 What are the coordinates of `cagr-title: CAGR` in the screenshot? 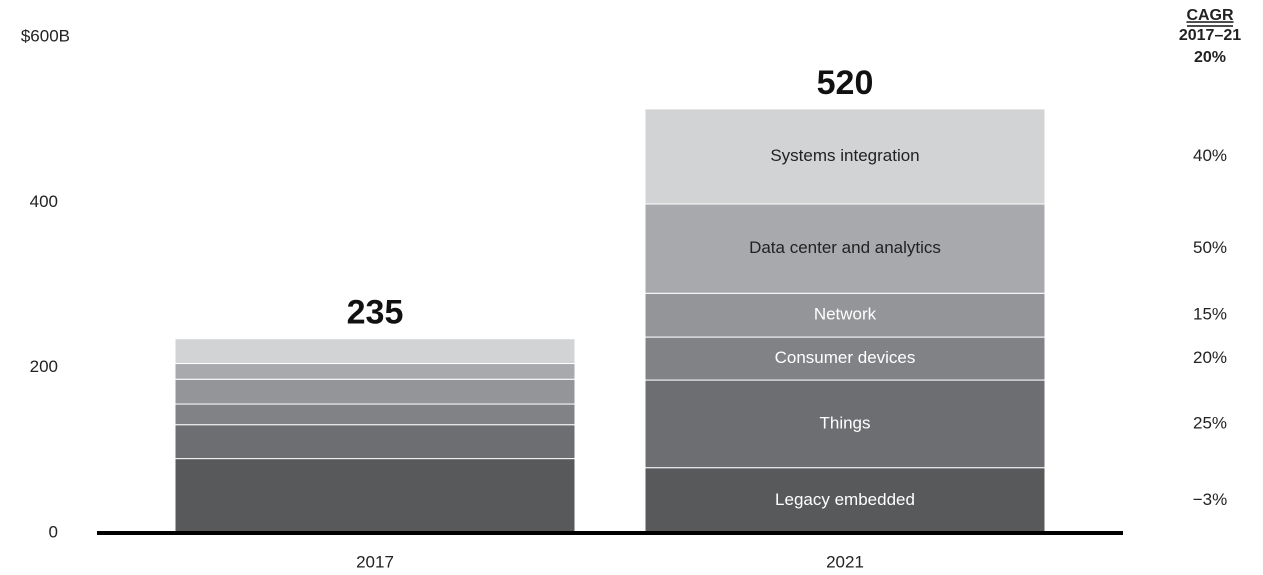 It's located at (1210, 15).